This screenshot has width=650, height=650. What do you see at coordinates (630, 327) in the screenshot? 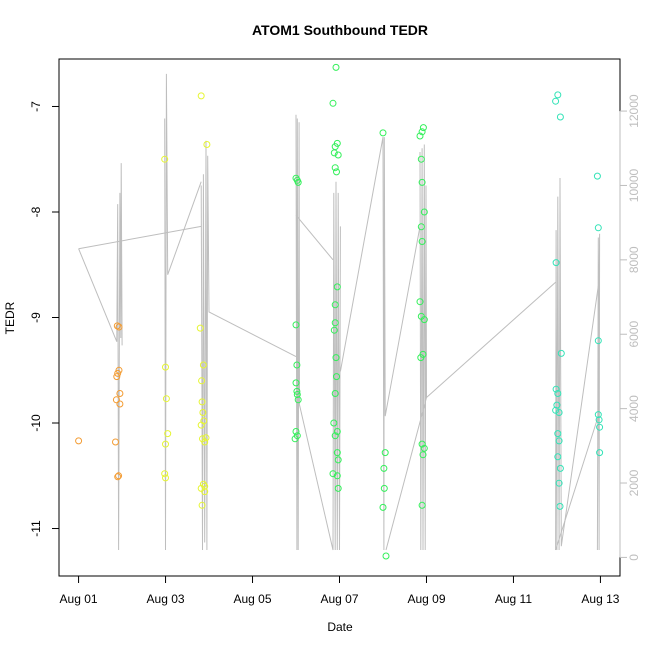
I see `y2-axis: 0 2000 4000 6000 8000 10000 12000` at bounding box center [630, 327].